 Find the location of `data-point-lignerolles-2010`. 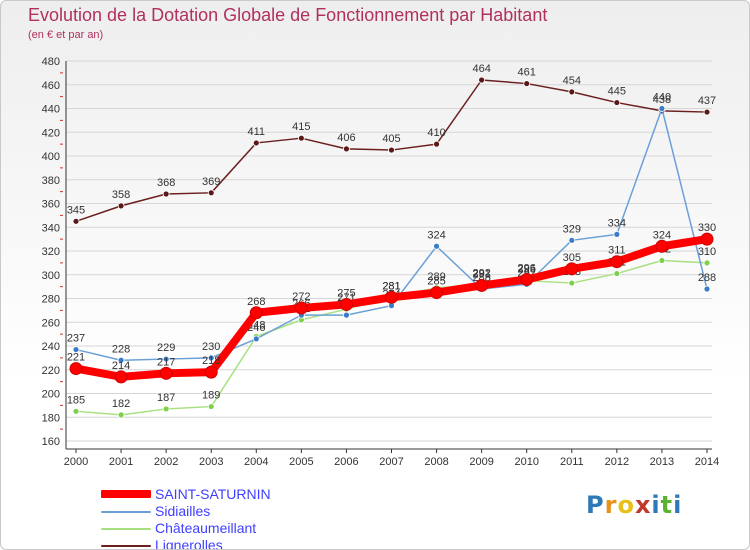

data-point-lignerolles-2010 is located at coordinates (527, 83).